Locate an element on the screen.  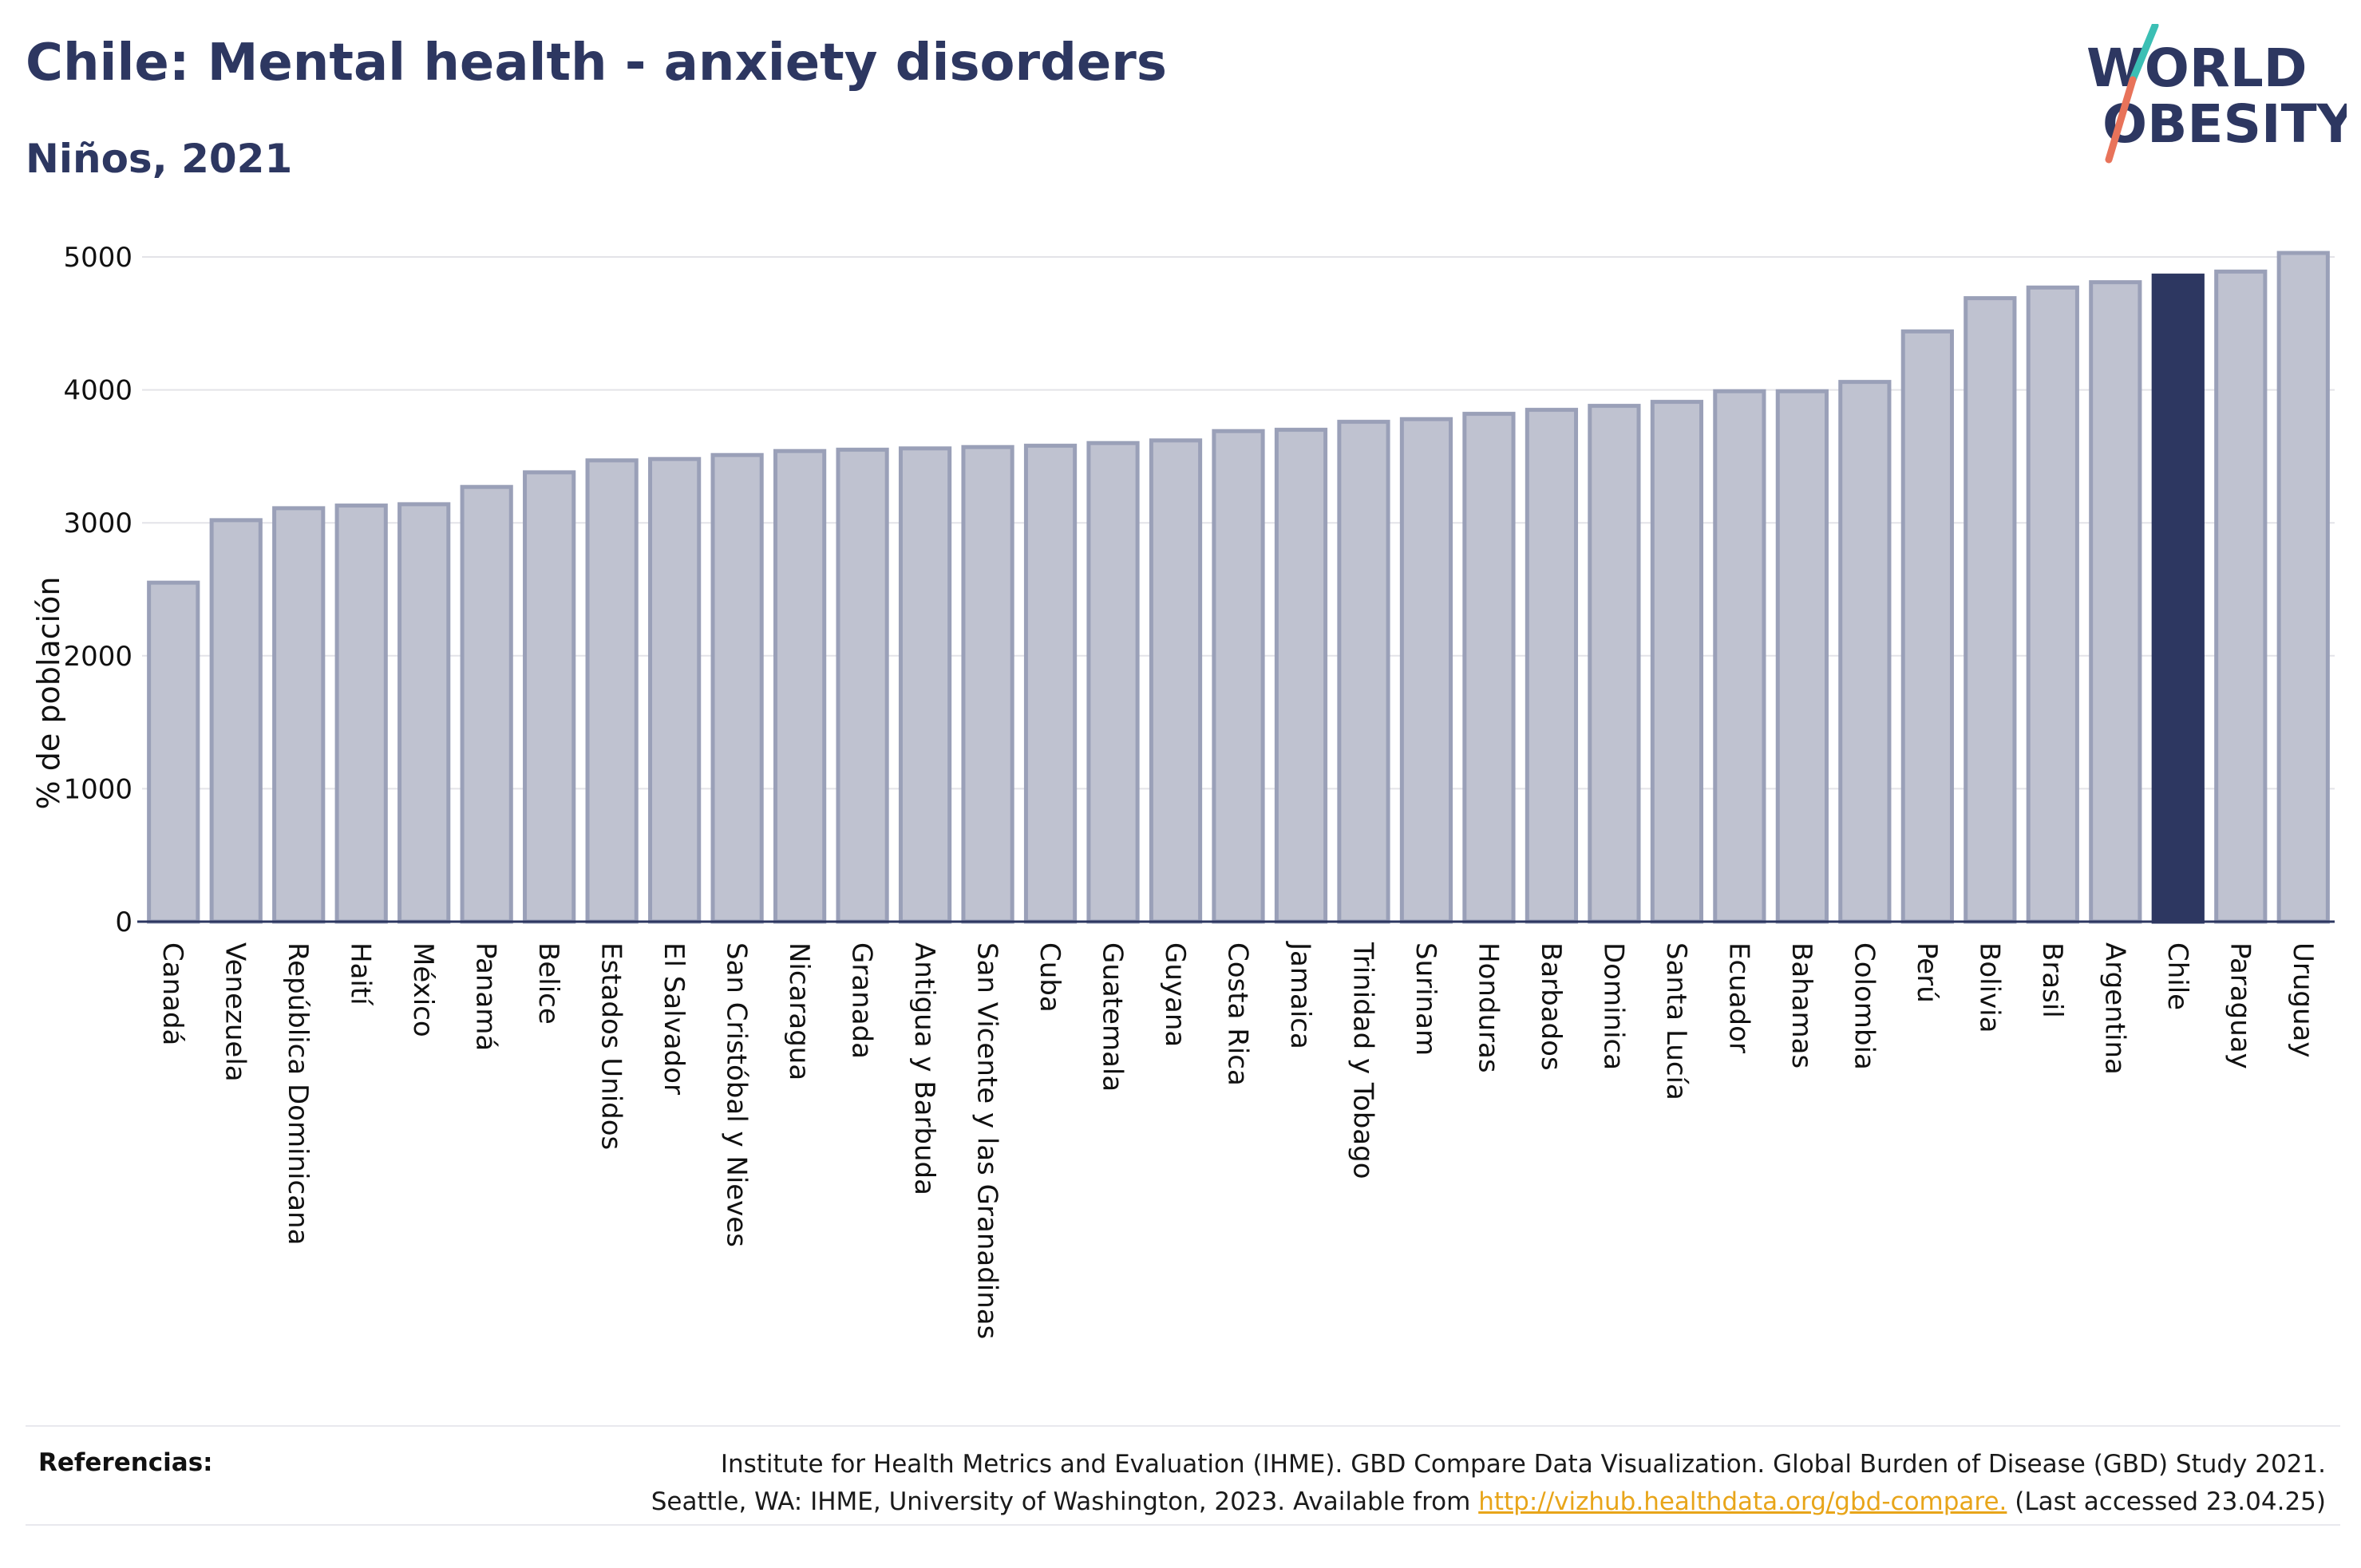
x-tick-label: Barbados is located at coordinates (1551, 1006).